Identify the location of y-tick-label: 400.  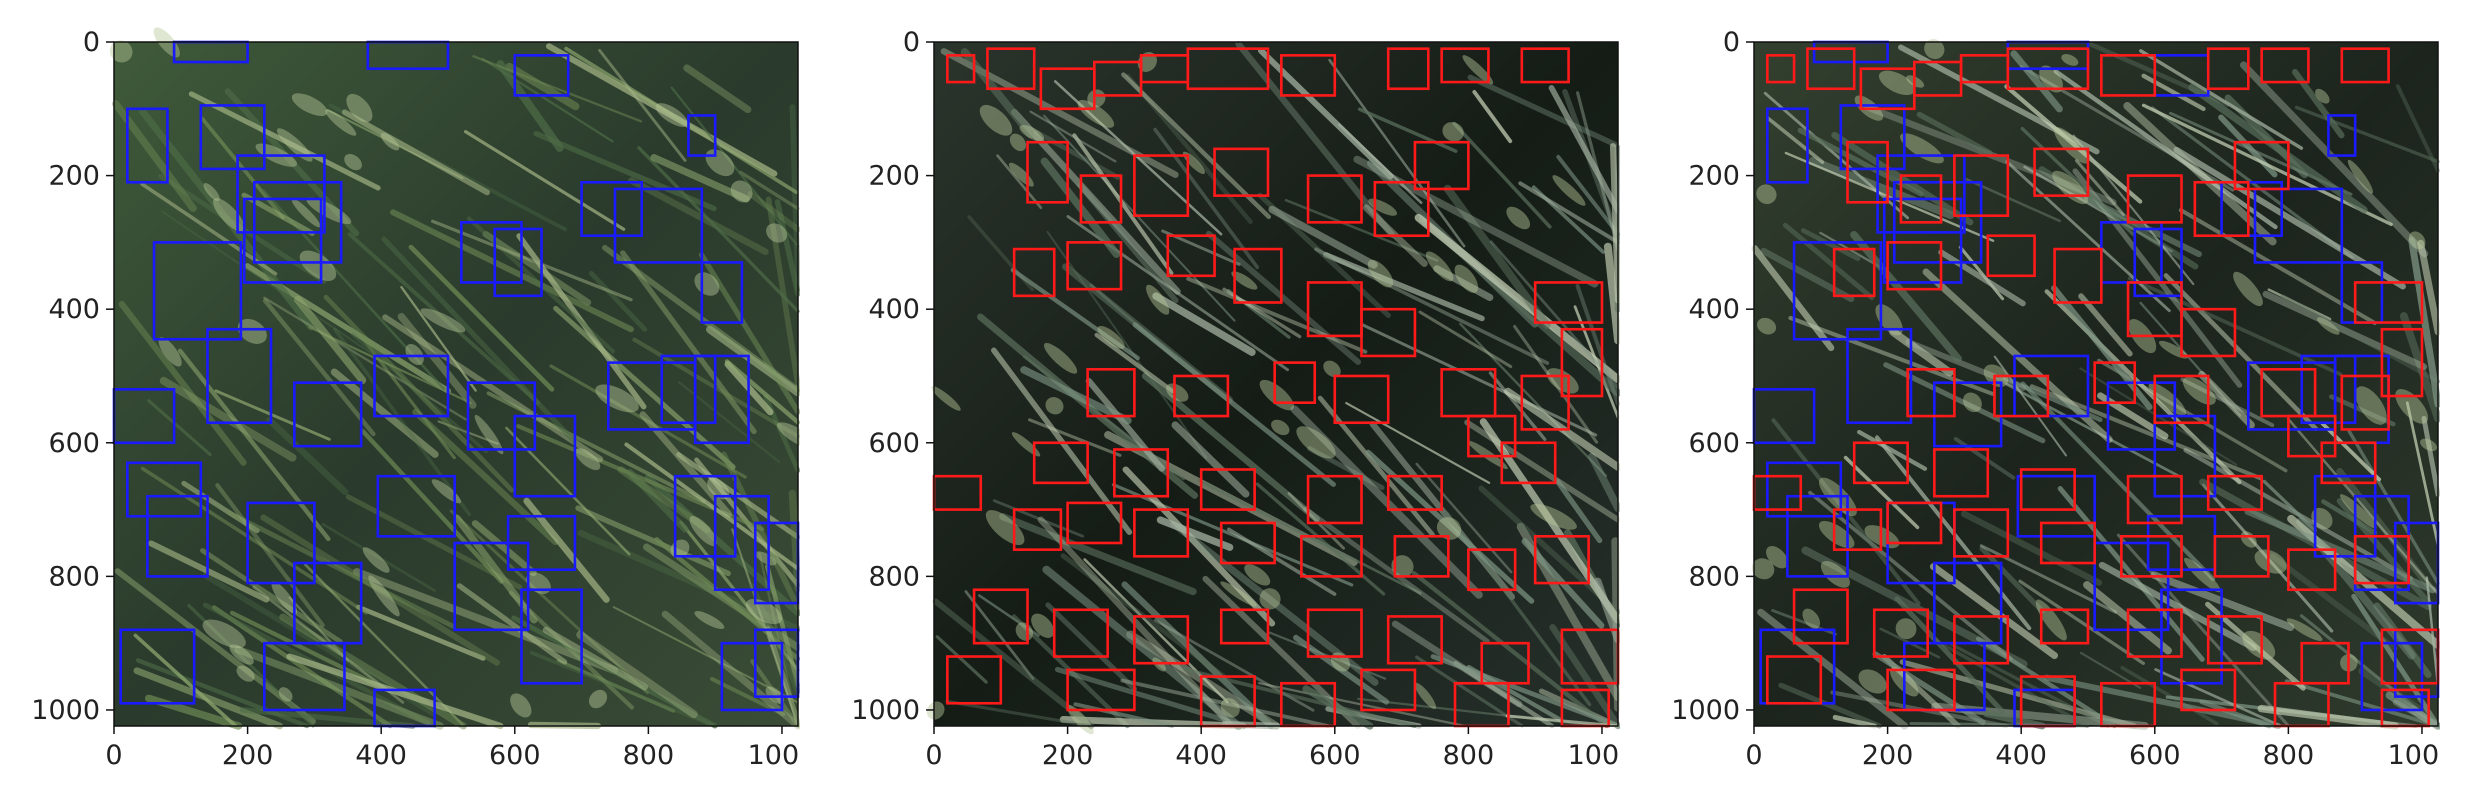
(1714, 309).